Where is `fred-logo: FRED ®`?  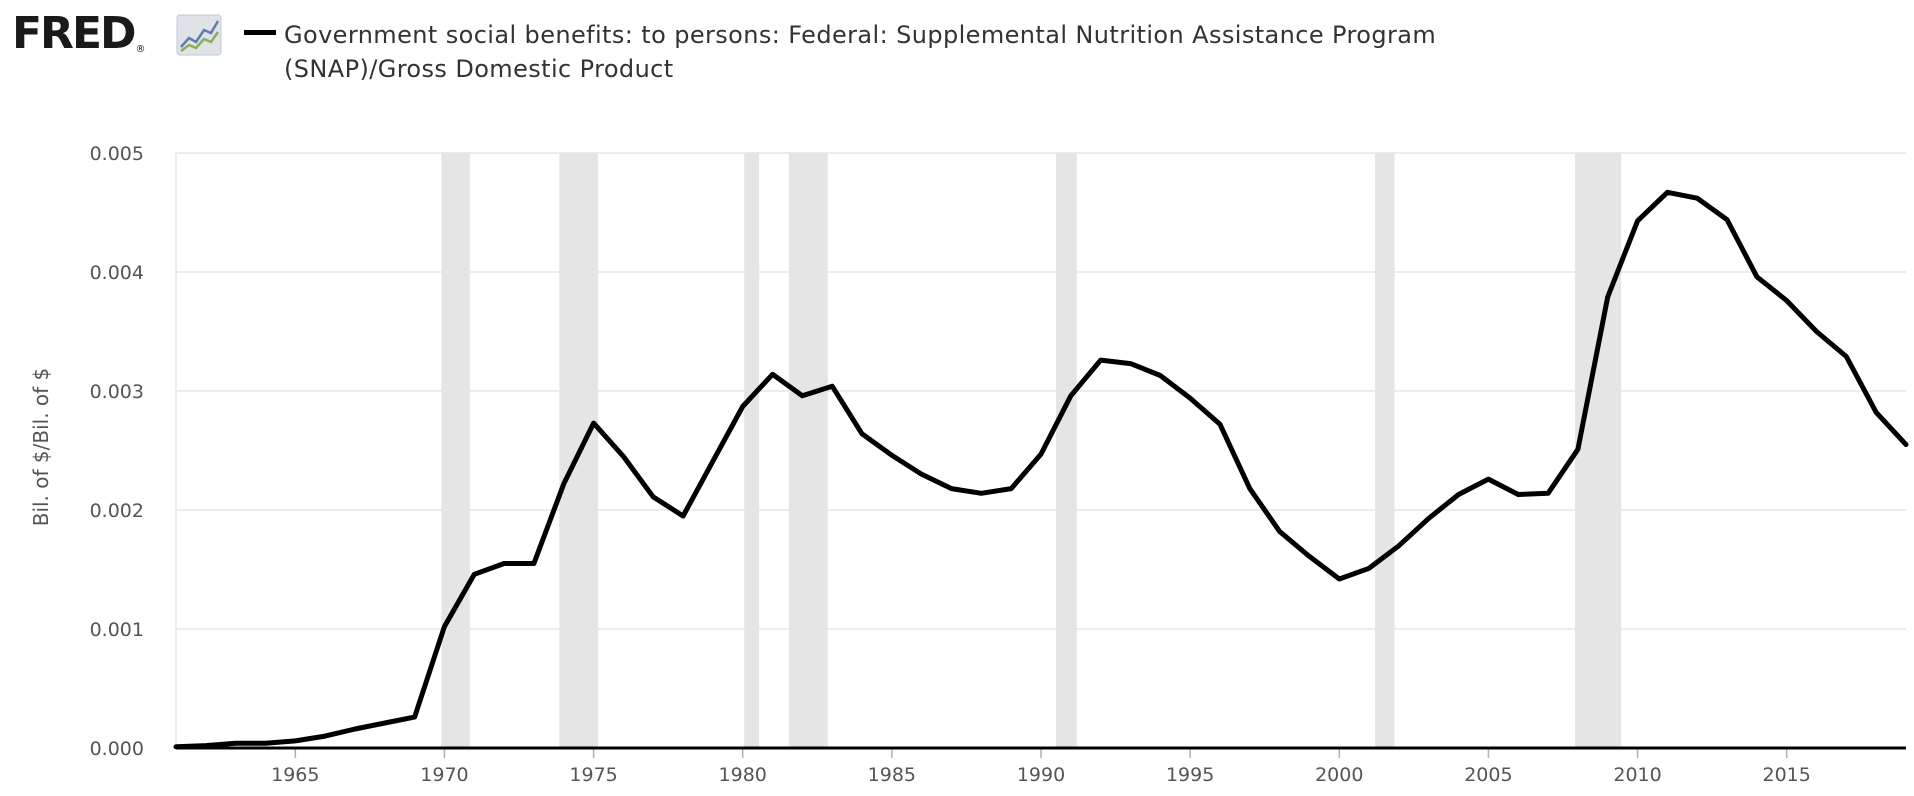 fred-logo: FRED ® is located at coordinates (79, 34).